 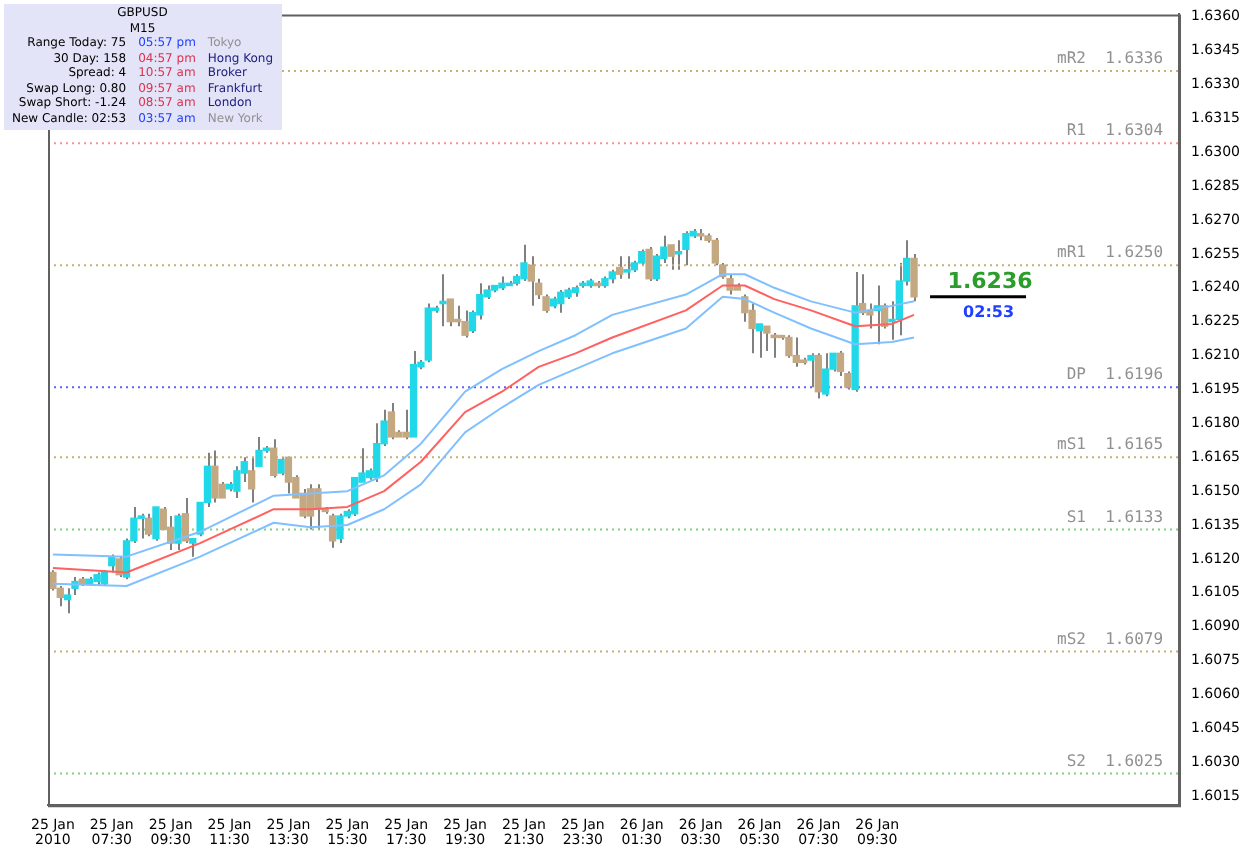 What do you see at coordinates (1115, 130) in the screenshot?
I see `ref-line-label: R1 1.6304` at bounding box center [1115, 130].